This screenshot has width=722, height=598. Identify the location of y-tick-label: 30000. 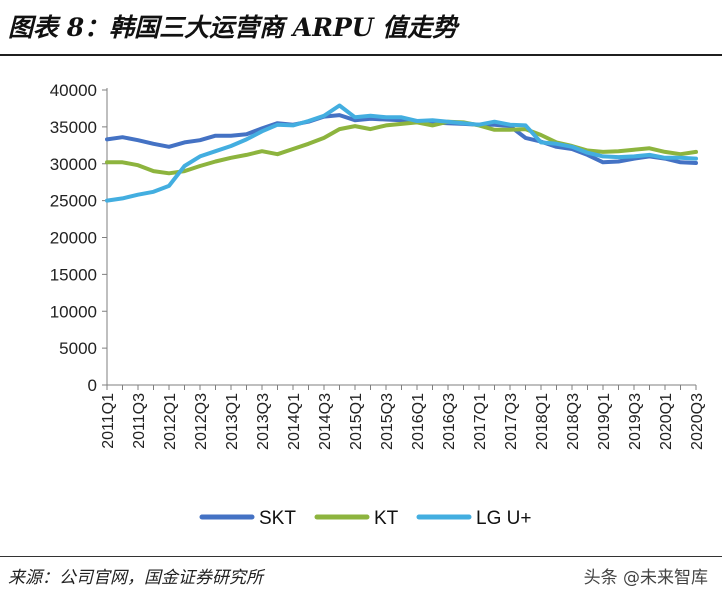
(73, 164).